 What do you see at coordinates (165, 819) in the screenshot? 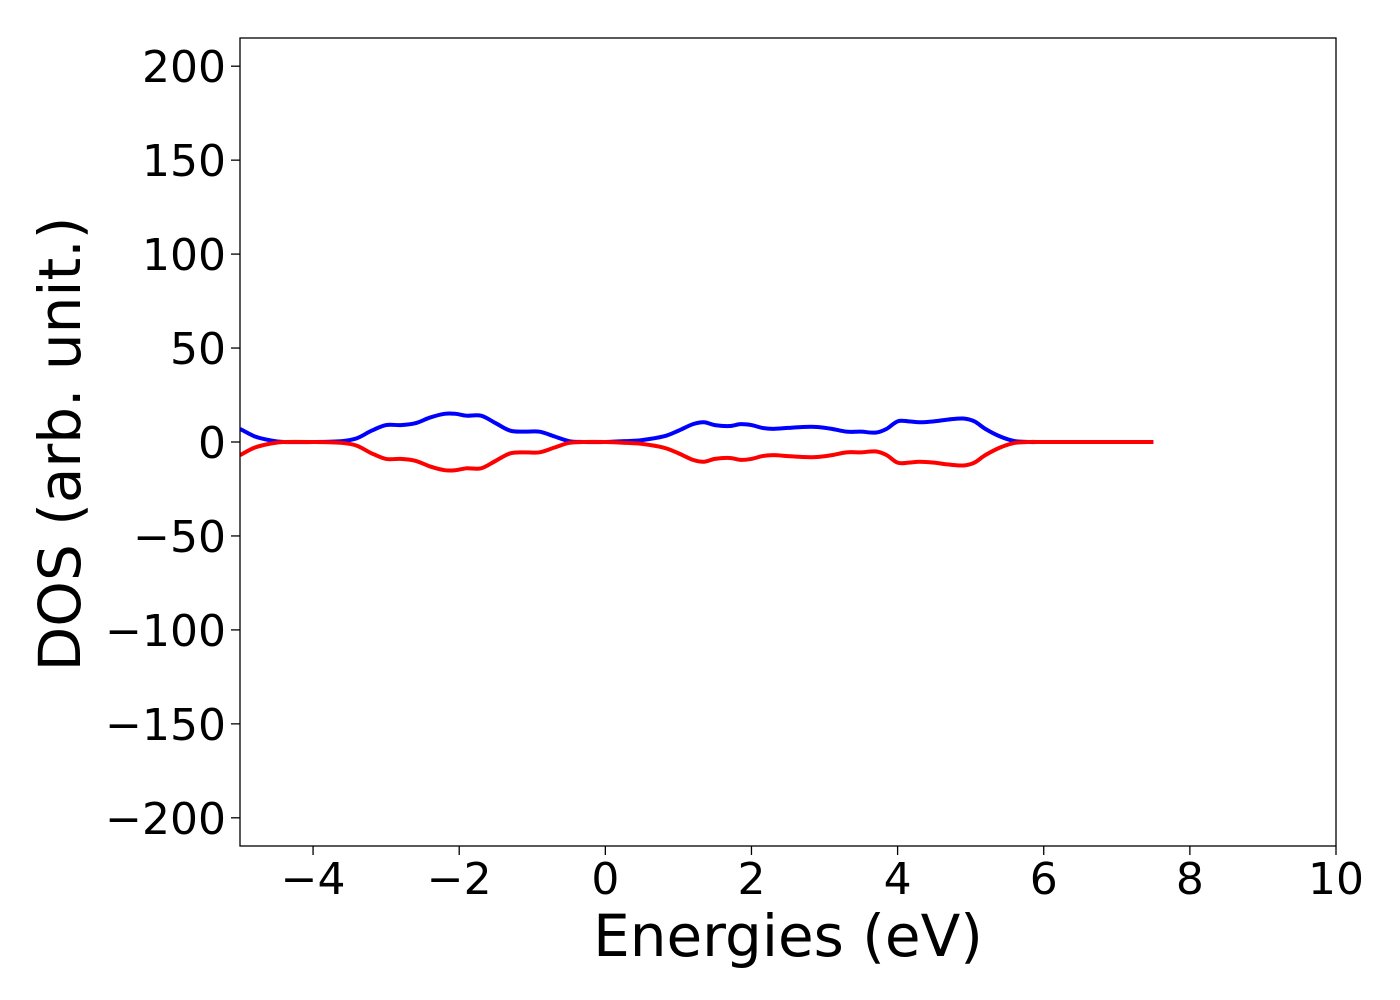
I see `y-tick-label: −200` at bounding box center [165, 819].